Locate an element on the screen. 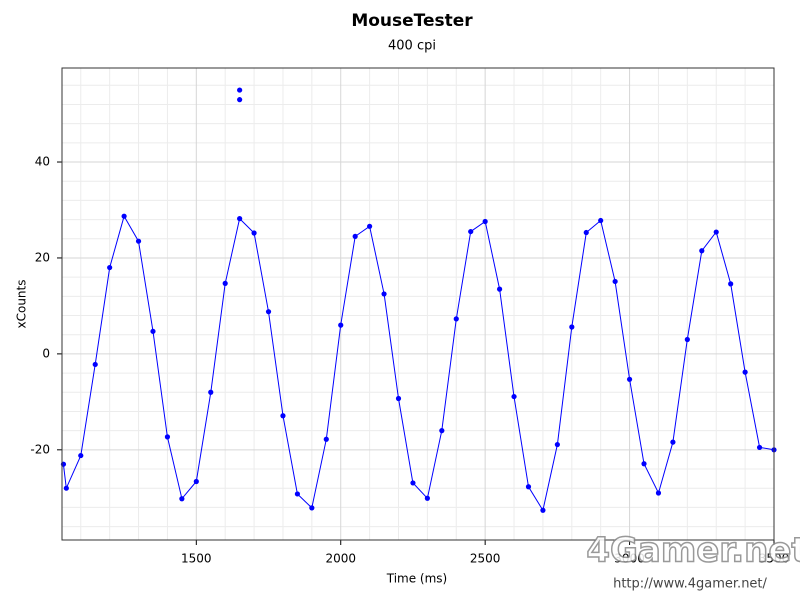 The width and height of the screenshot is (800, 604). x-tick-label: 1500 is located at coordinates (196, 559).